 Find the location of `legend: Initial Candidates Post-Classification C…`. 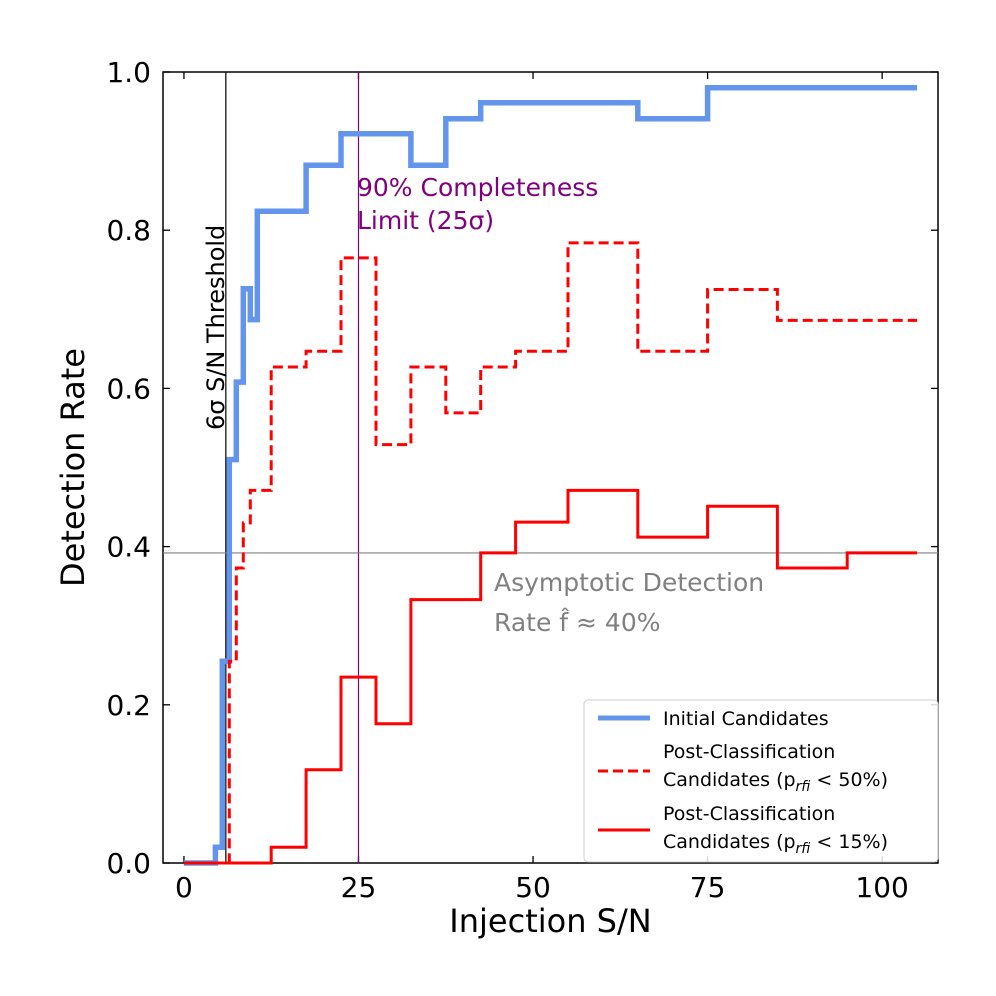

legend: Initial Candidates Post-Classification C… is located at coordinates (761, 781).